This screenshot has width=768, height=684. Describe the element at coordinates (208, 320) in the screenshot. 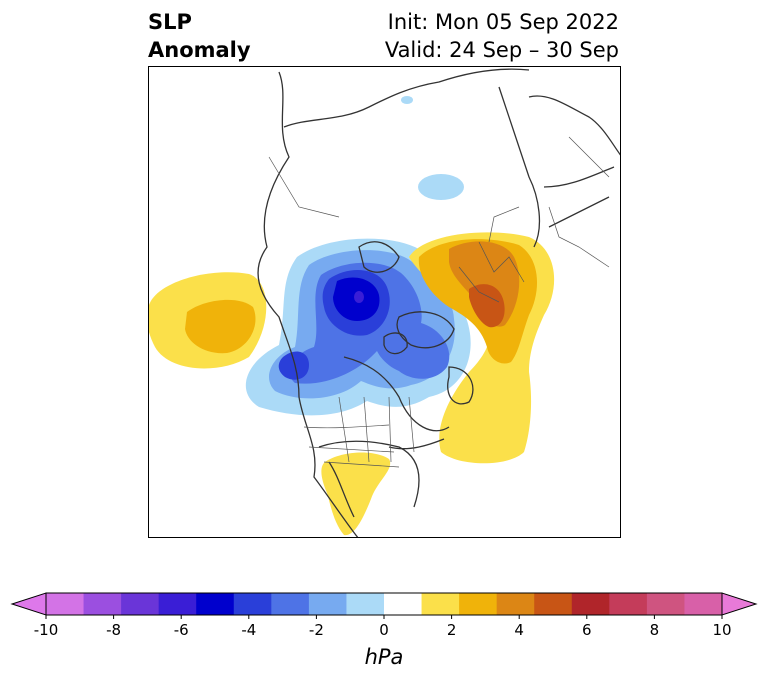

I see `positive-anomaly-pacific` at that location.